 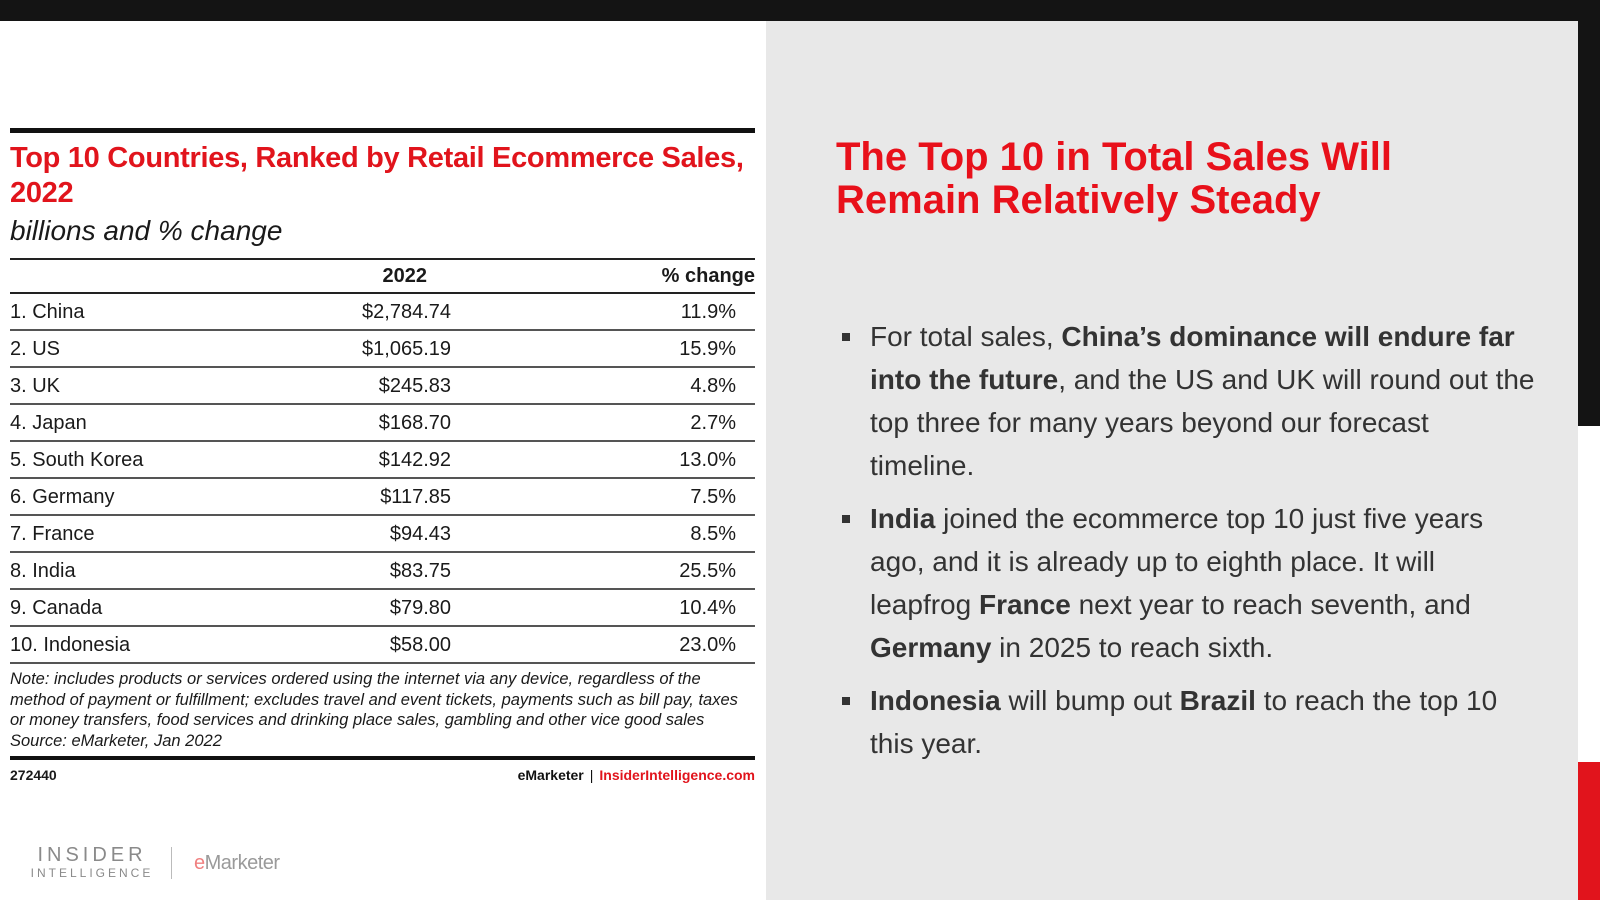 What do you see at coordinates (33, 775) in the screenshot?
I see `chart-id: 272440` at bounding box center [33, 775].